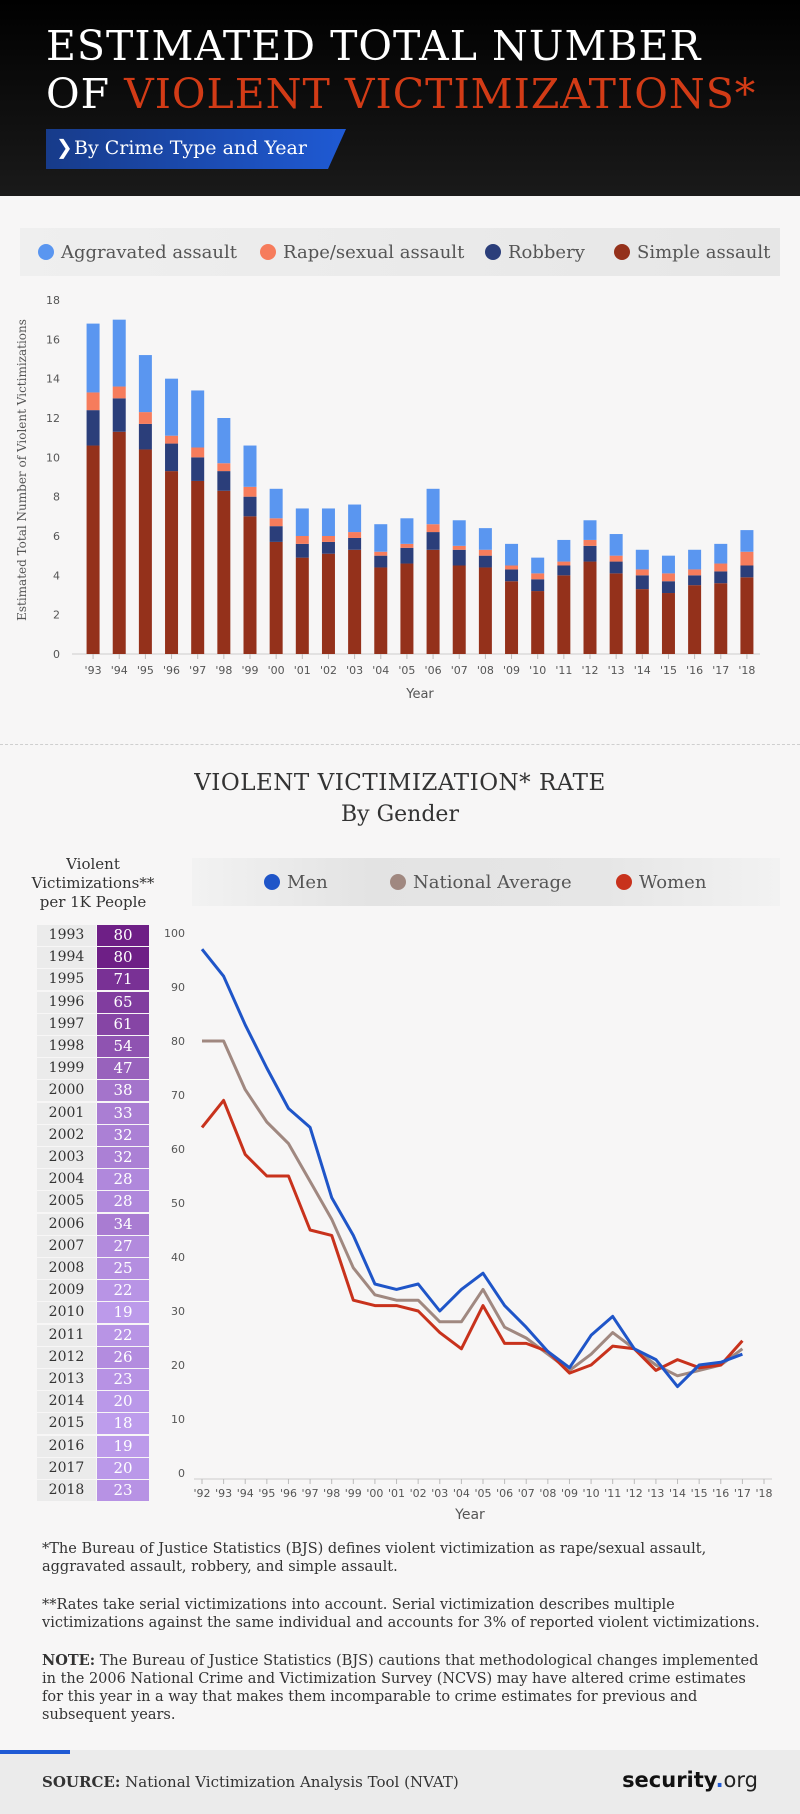 The width and height of the screenshot is (800, 1814). I want to click on rate-row: 1995 71, so click(93, 980).